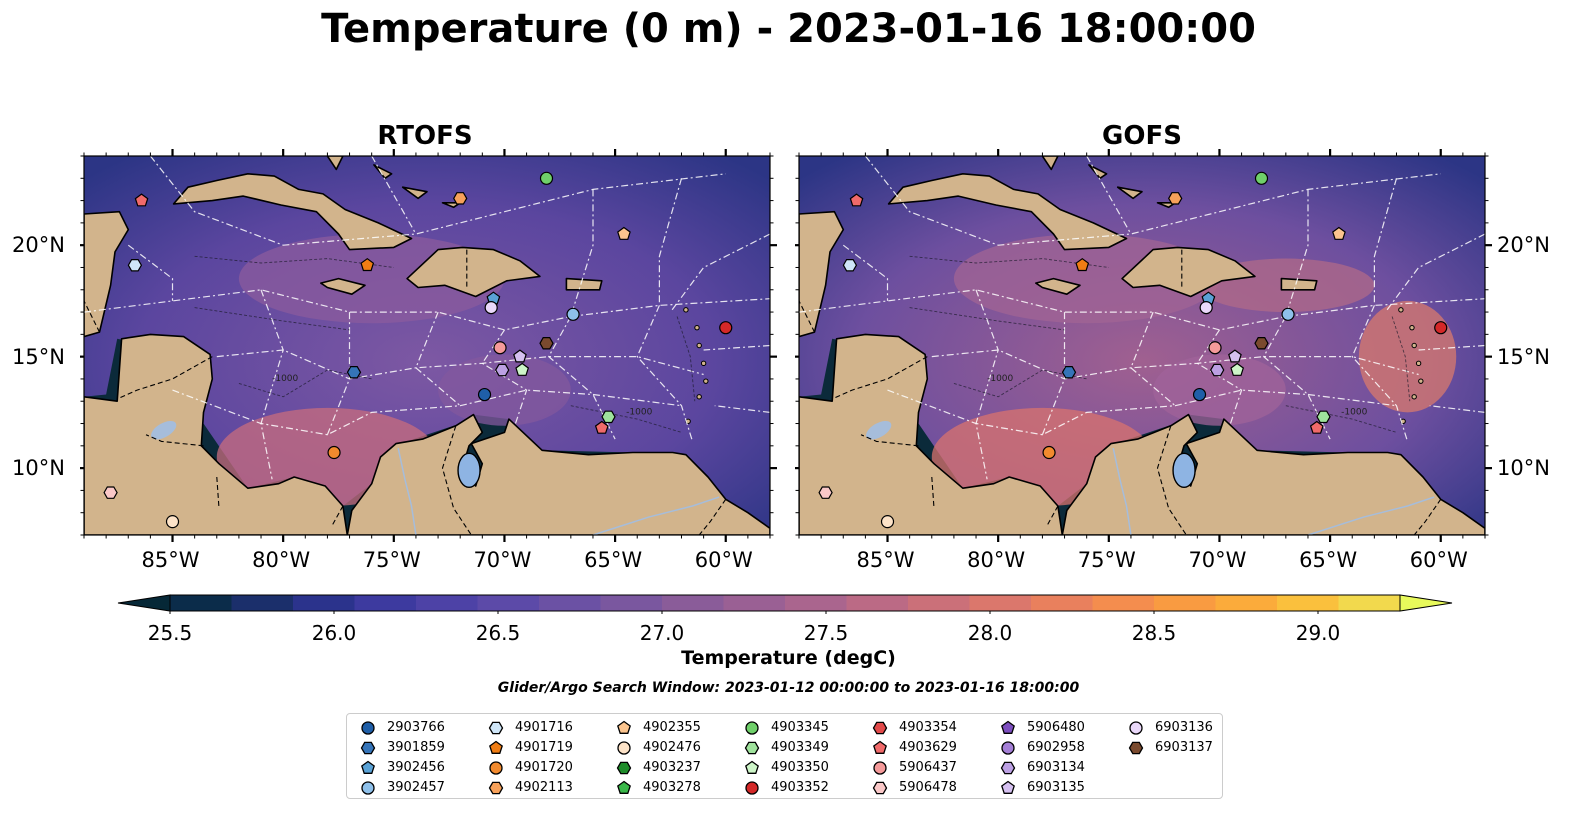 Image resolution: width=1577 pixels, height=827 pixels. What do you see at coordinates (530, 748) in the screenshot?
I see `legend-item: 4901719` at bounding box center [530, 748].